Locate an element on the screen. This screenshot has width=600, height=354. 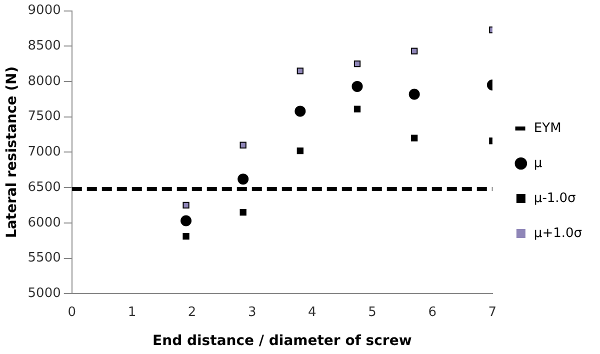
x-axis-title: End distance / diameter of screw is located at coordinates (282, 341).